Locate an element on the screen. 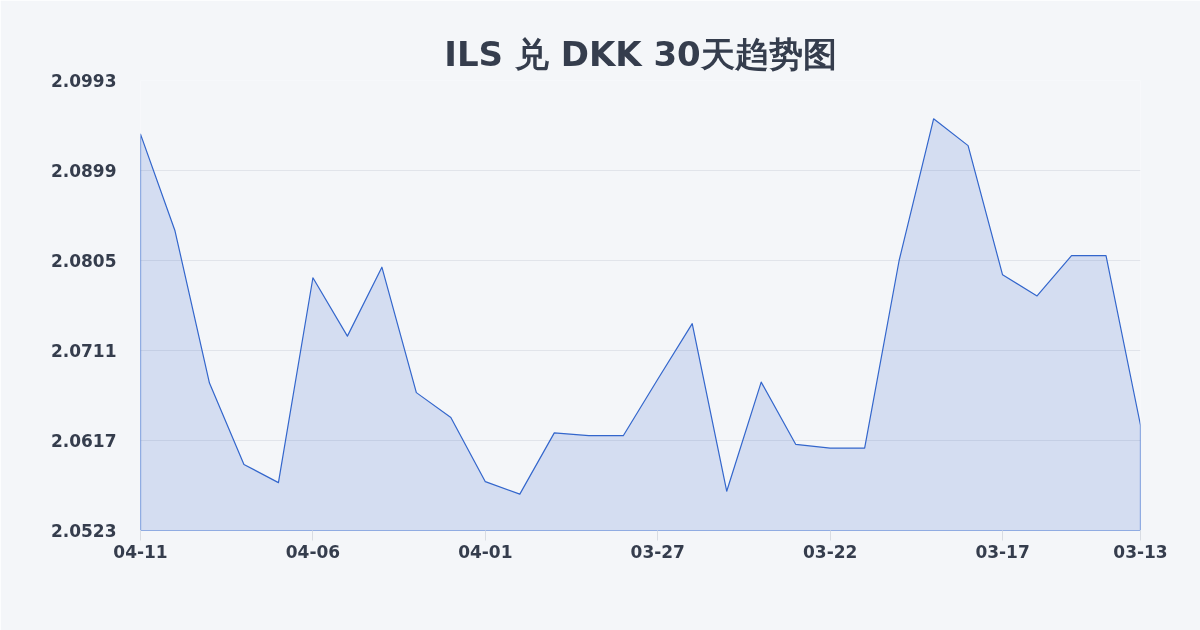 This screenshot has height=630, width=1200. y-tick-label: 2.0805 is located at coordinates (83, 261).